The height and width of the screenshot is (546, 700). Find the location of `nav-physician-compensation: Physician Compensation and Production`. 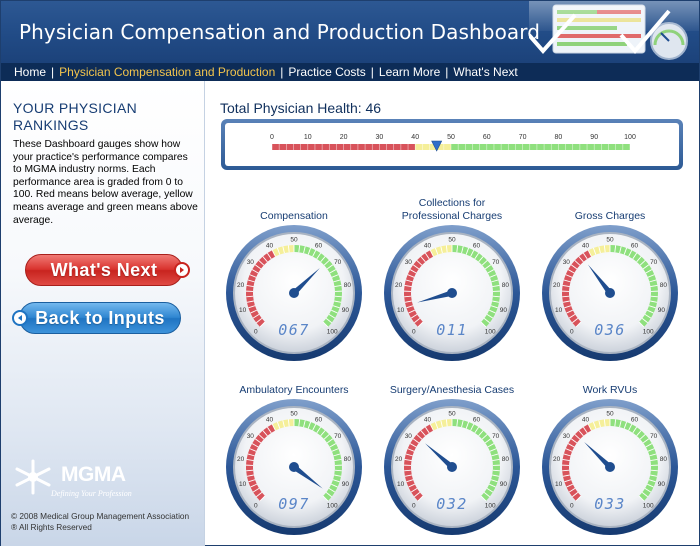

nav-physician-compensation: Physician Compensation and Production is located at coordinates (167, 72).